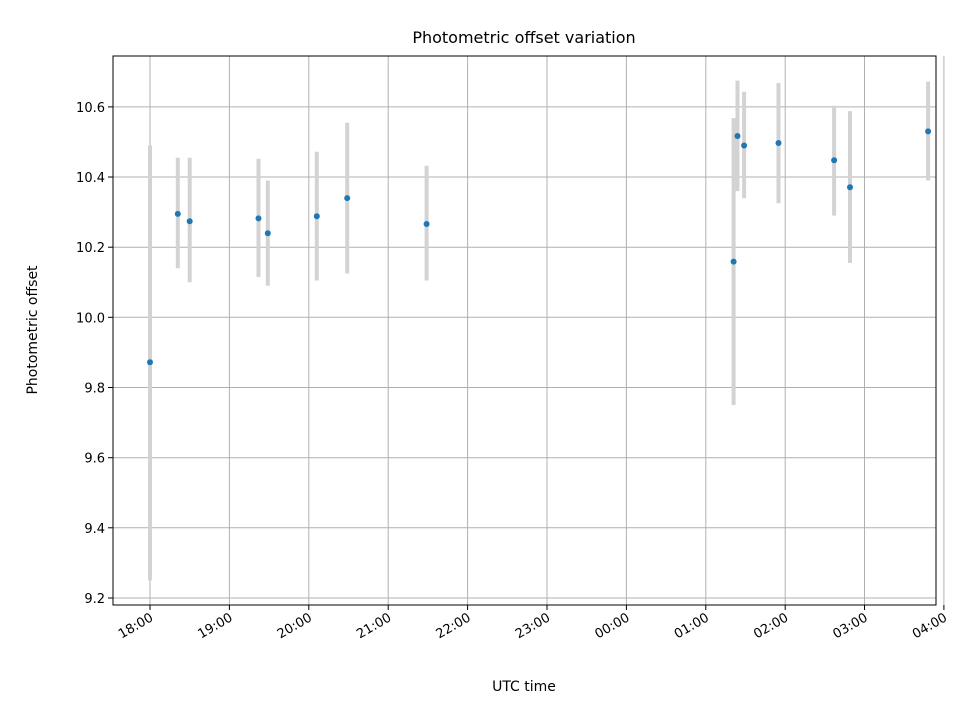 This screenshot has height=720, width=960. What do you see at coordinates (90, 108) in the screenshot?
I see `y-tick-label: 10.6` at bounding box center [90, 108].